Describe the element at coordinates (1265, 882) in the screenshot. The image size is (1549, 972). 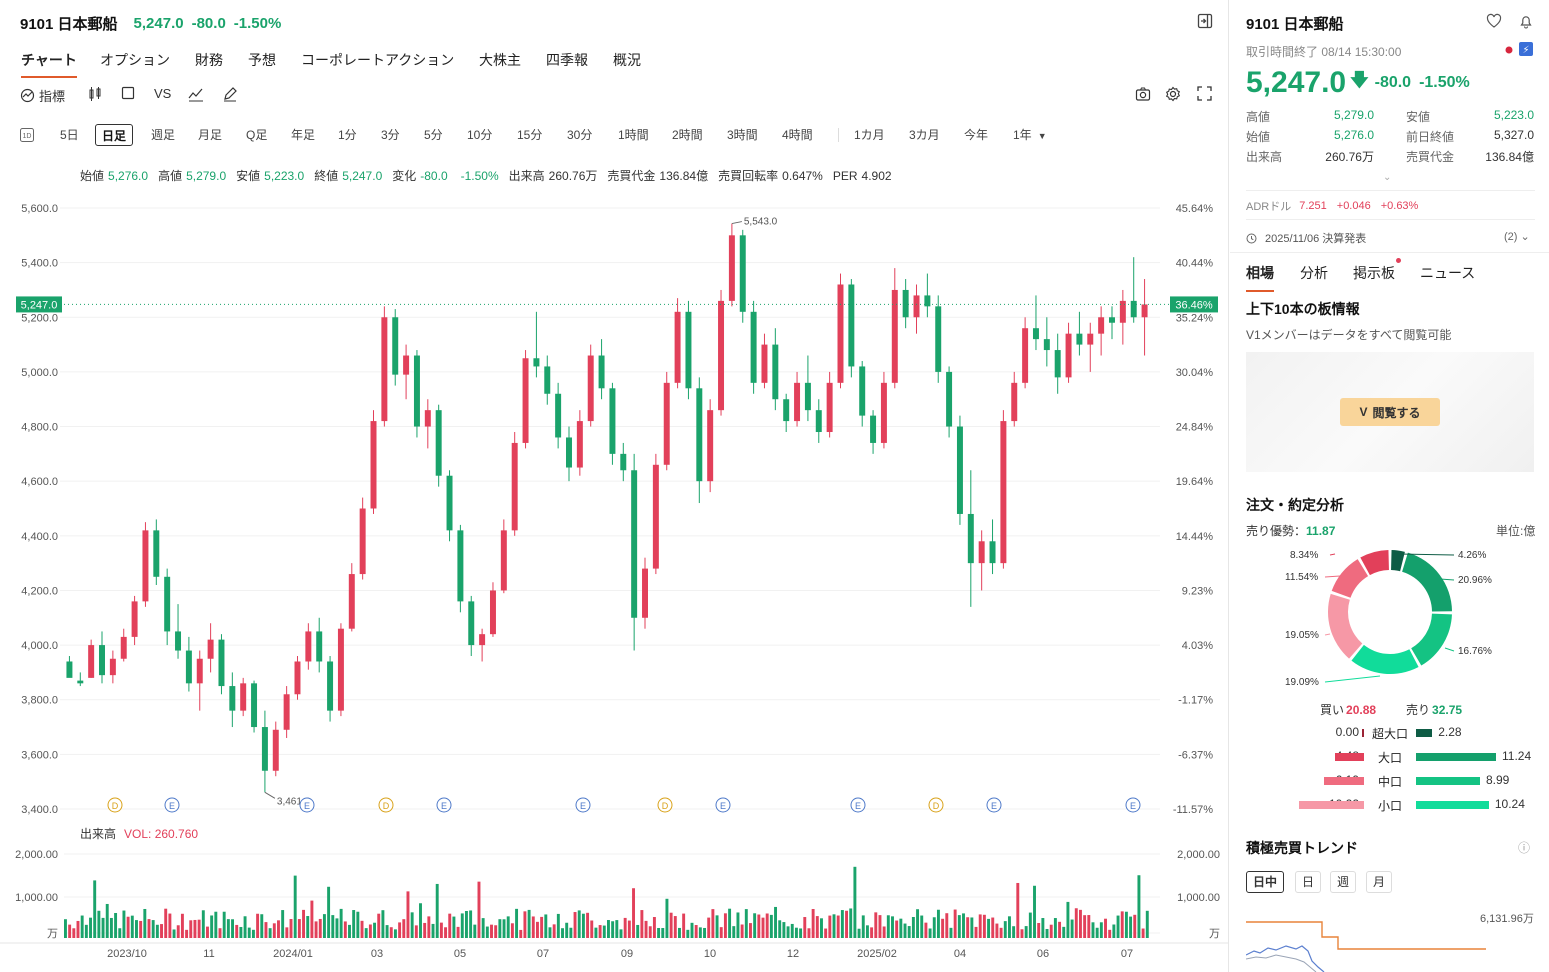
I see `trend-tab-intraday: 日中` at that location.